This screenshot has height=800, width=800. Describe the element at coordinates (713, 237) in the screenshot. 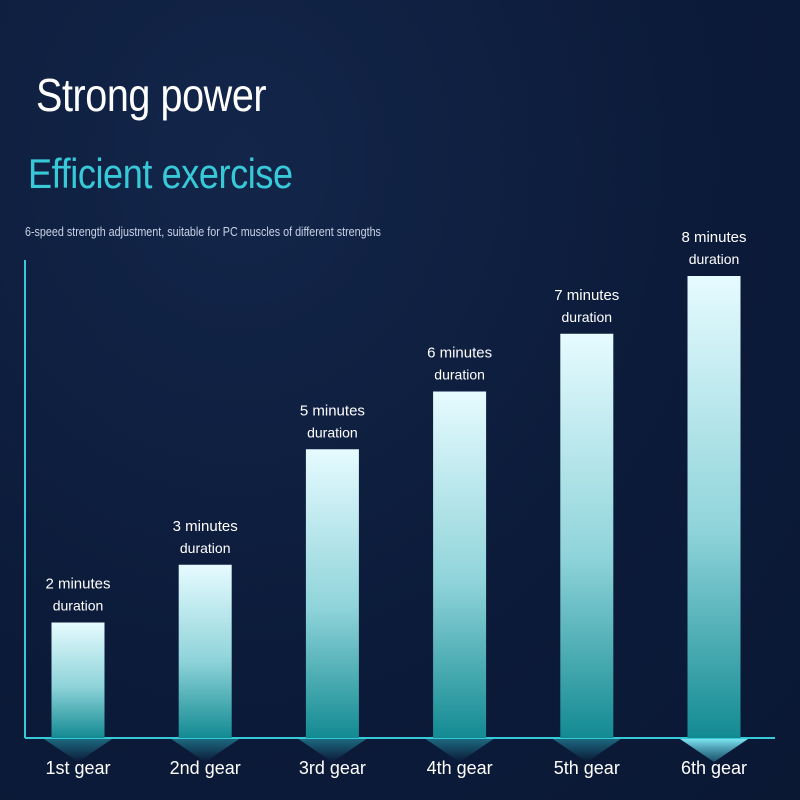

I see `data-label: 8 minutes` at that location.